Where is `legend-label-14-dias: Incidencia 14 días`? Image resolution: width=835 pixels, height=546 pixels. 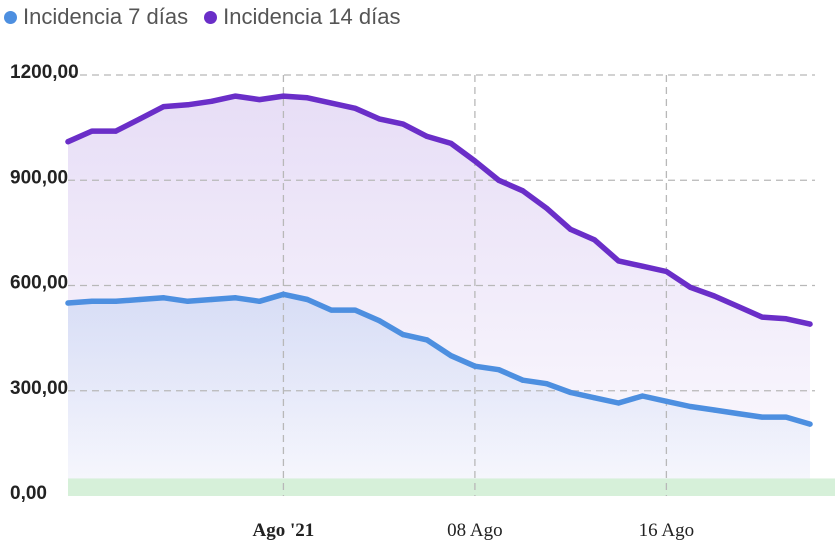
legend-label-14-dias: Incidencia 14 días is located at coordinates (312, 16).